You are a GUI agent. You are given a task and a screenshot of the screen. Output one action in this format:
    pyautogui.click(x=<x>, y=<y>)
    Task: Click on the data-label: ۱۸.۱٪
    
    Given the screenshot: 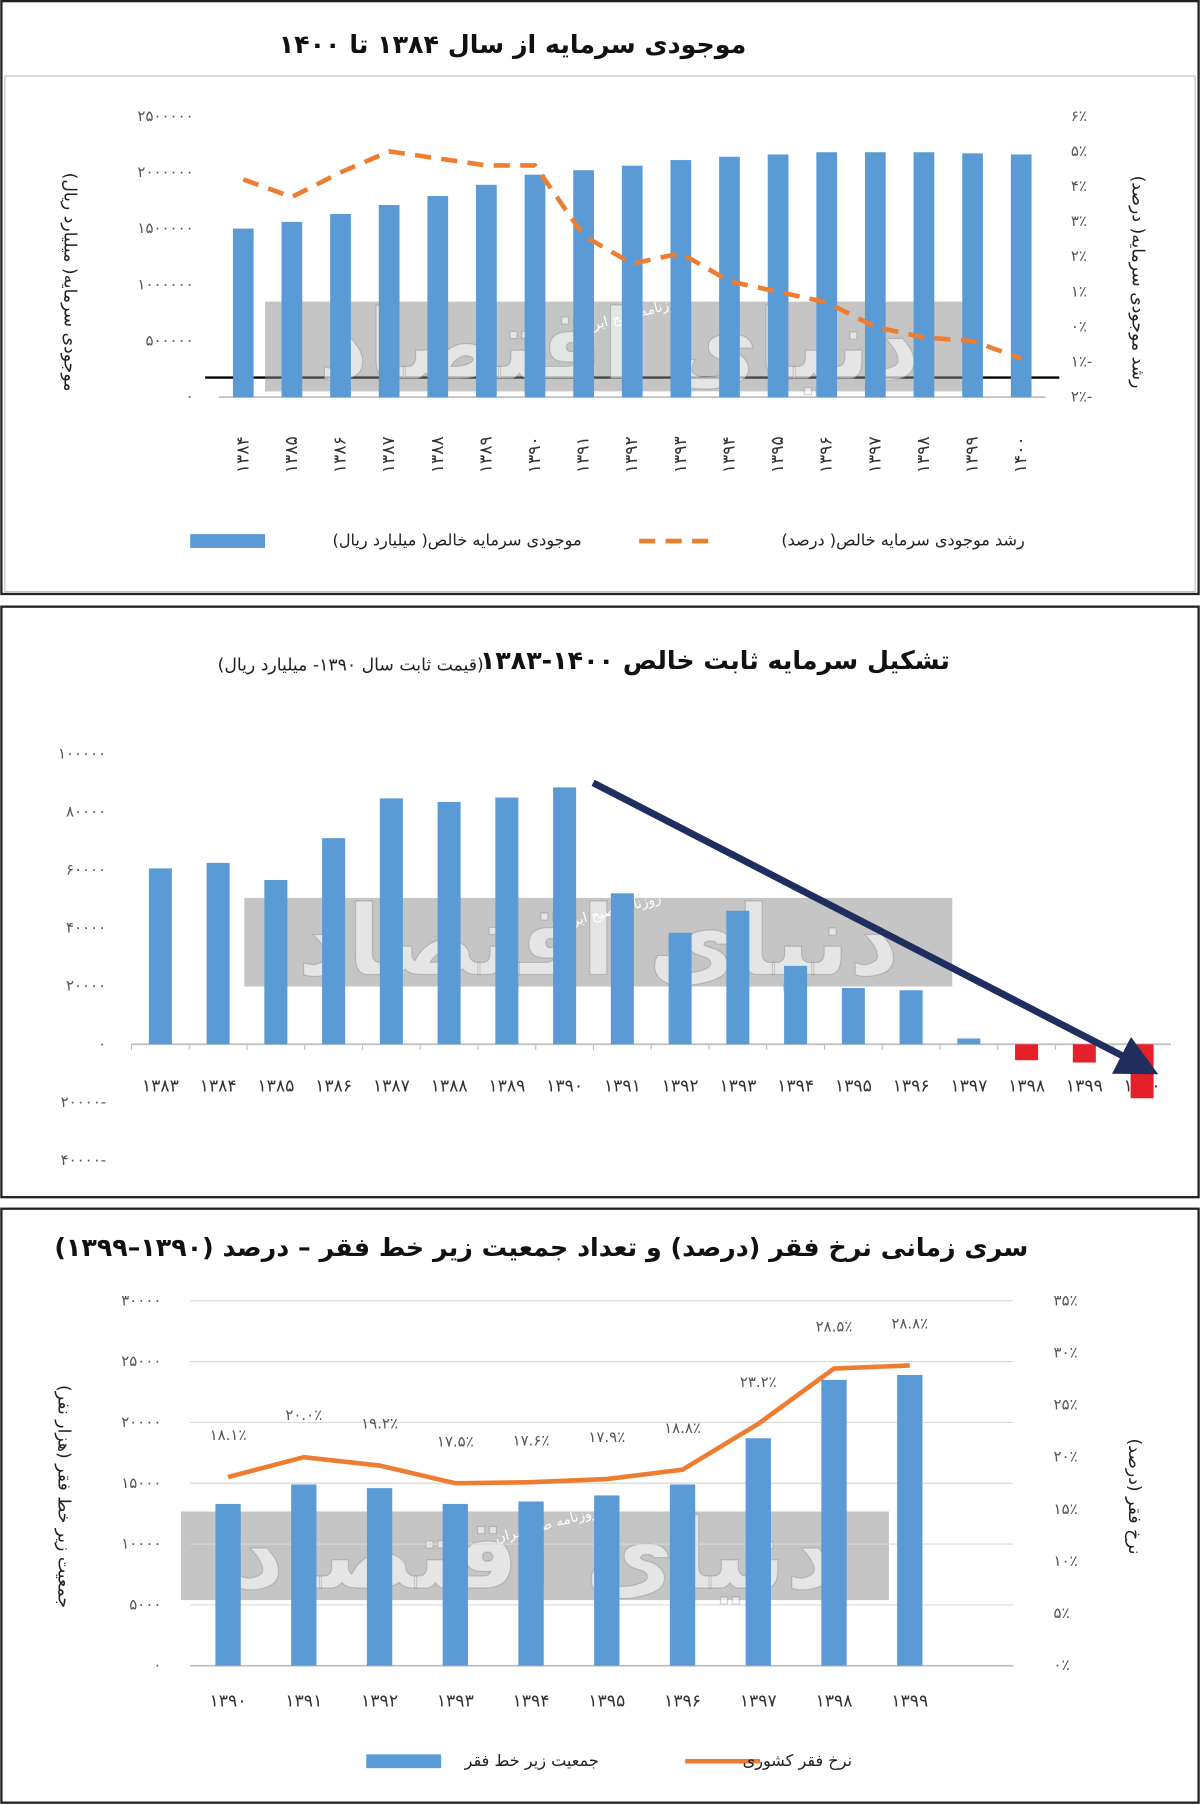 What is the action you would take?
    pyautogui.click(x=228, y=1435)
    